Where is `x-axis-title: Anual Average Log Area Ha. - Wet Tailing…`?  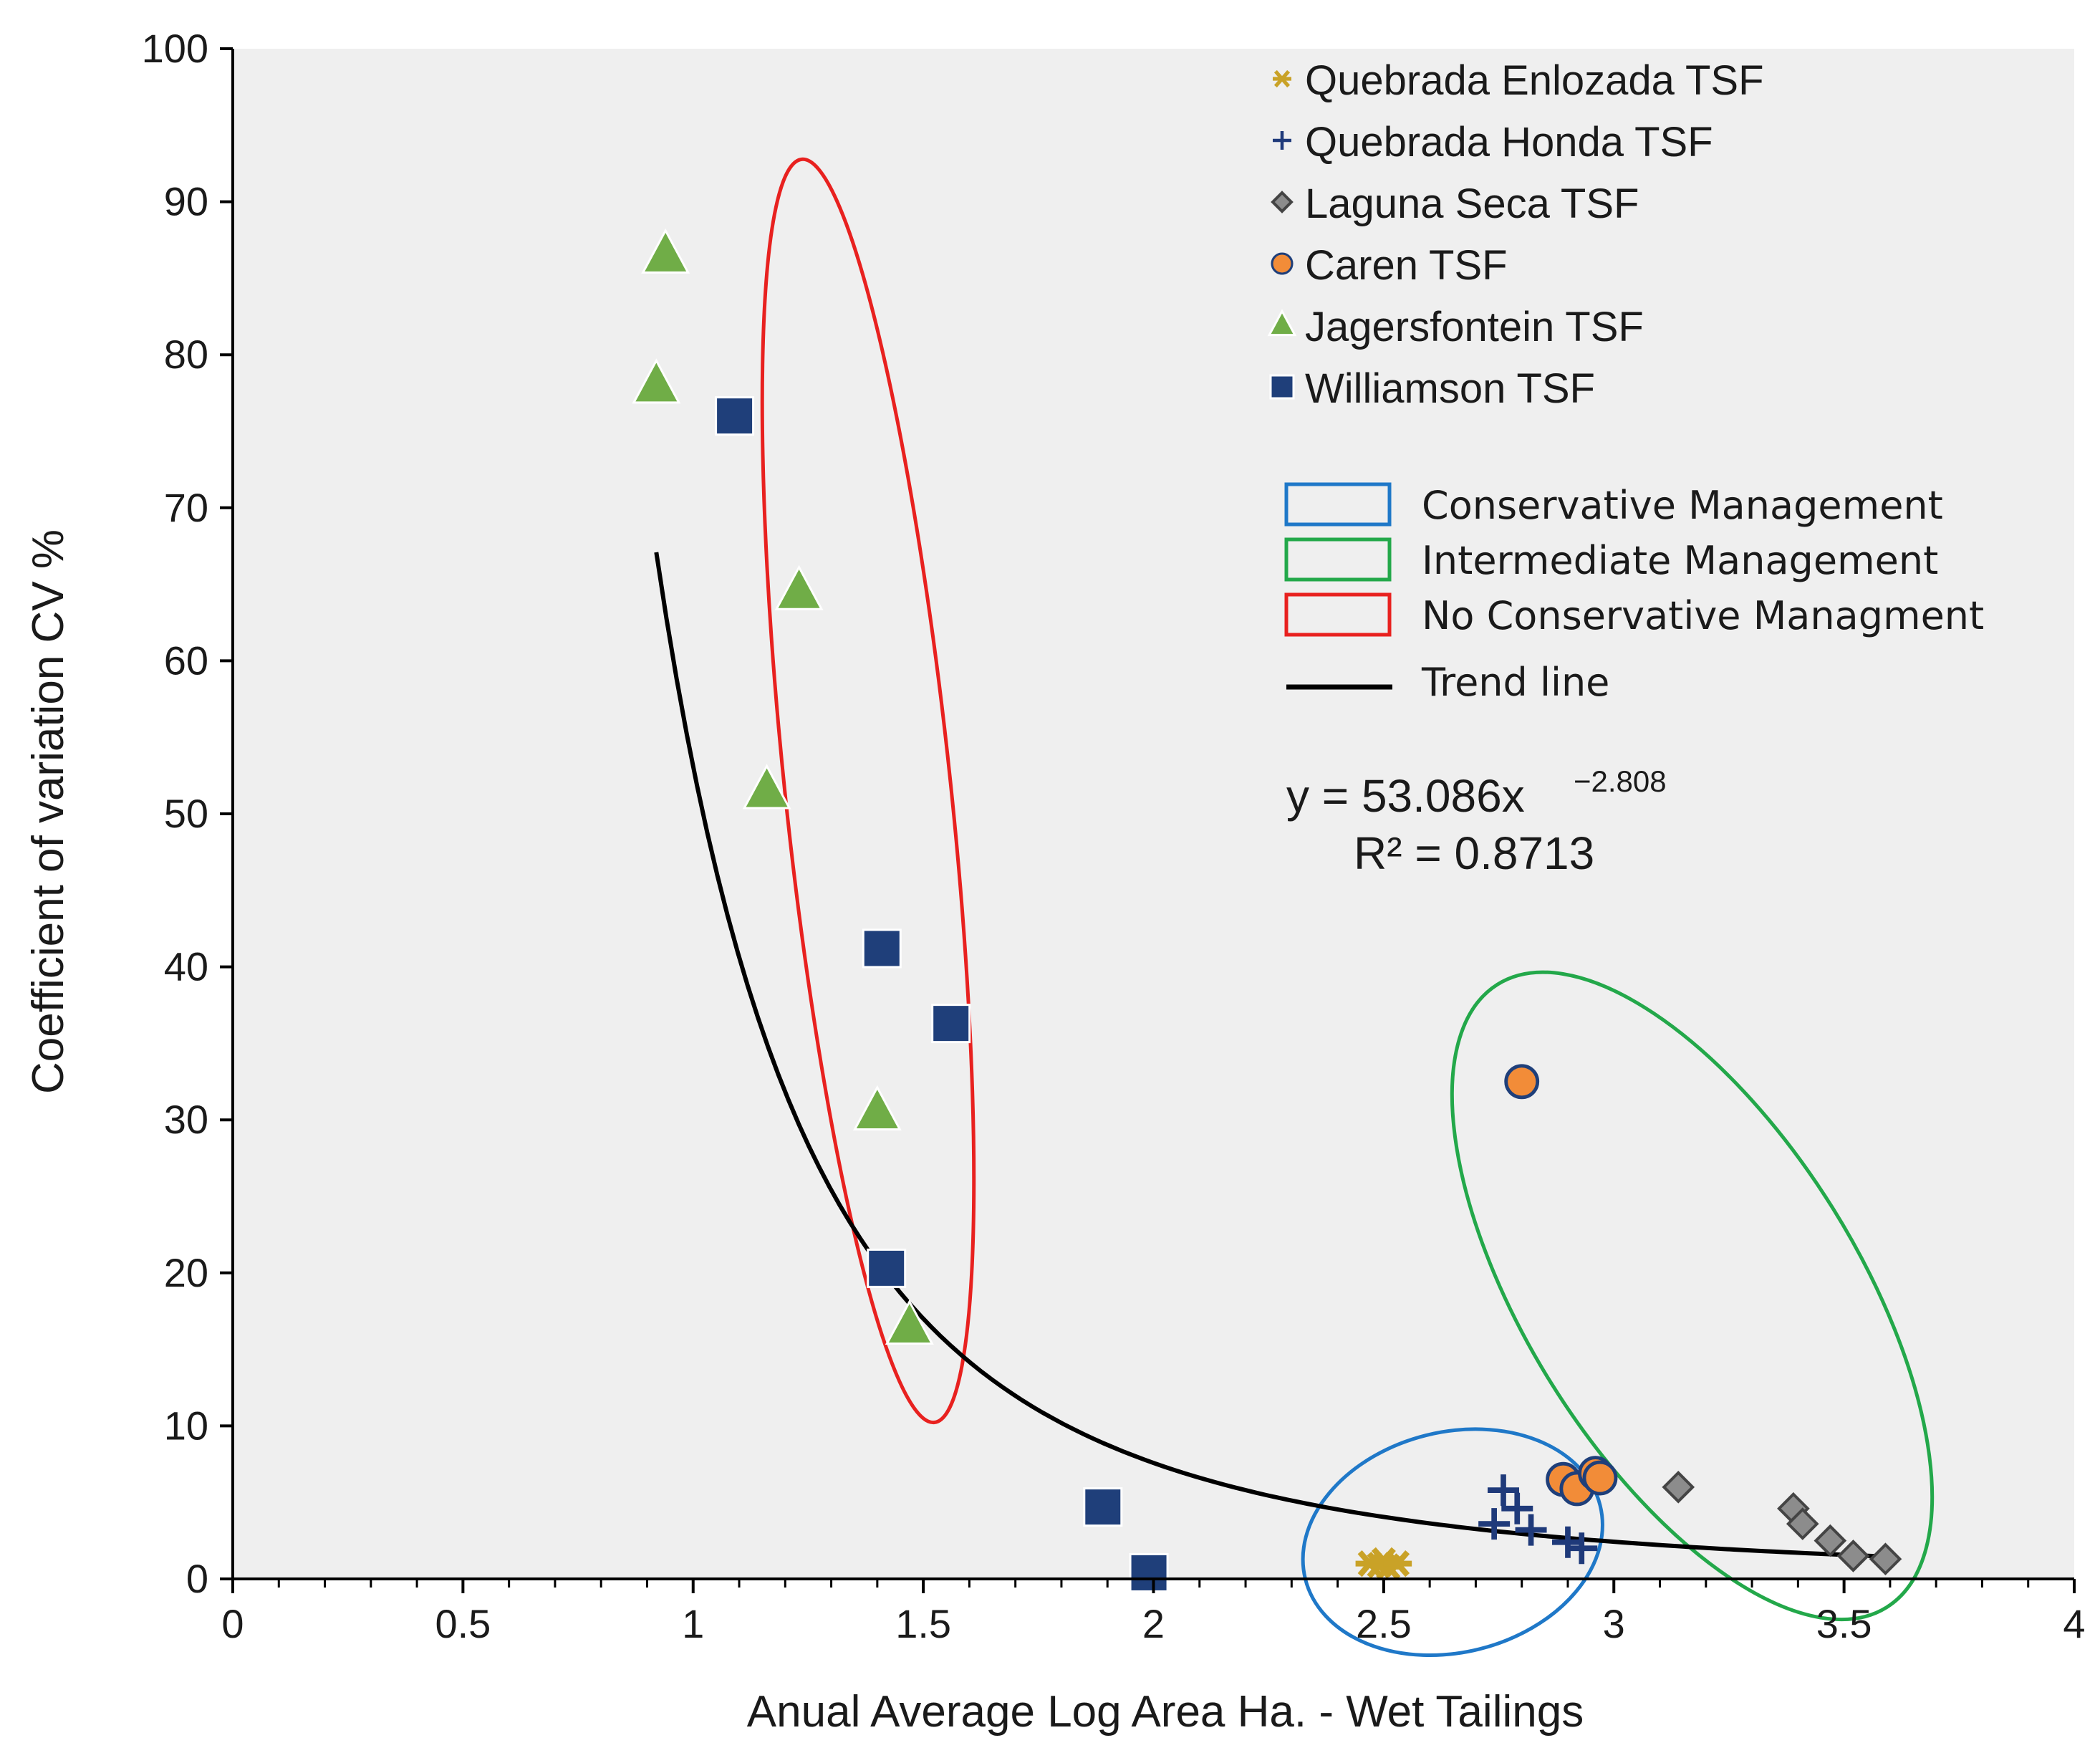 x-axis-title: Anual Average Log Area Ha. - Wet Tailing… is located at coordinates (1165, 1712).